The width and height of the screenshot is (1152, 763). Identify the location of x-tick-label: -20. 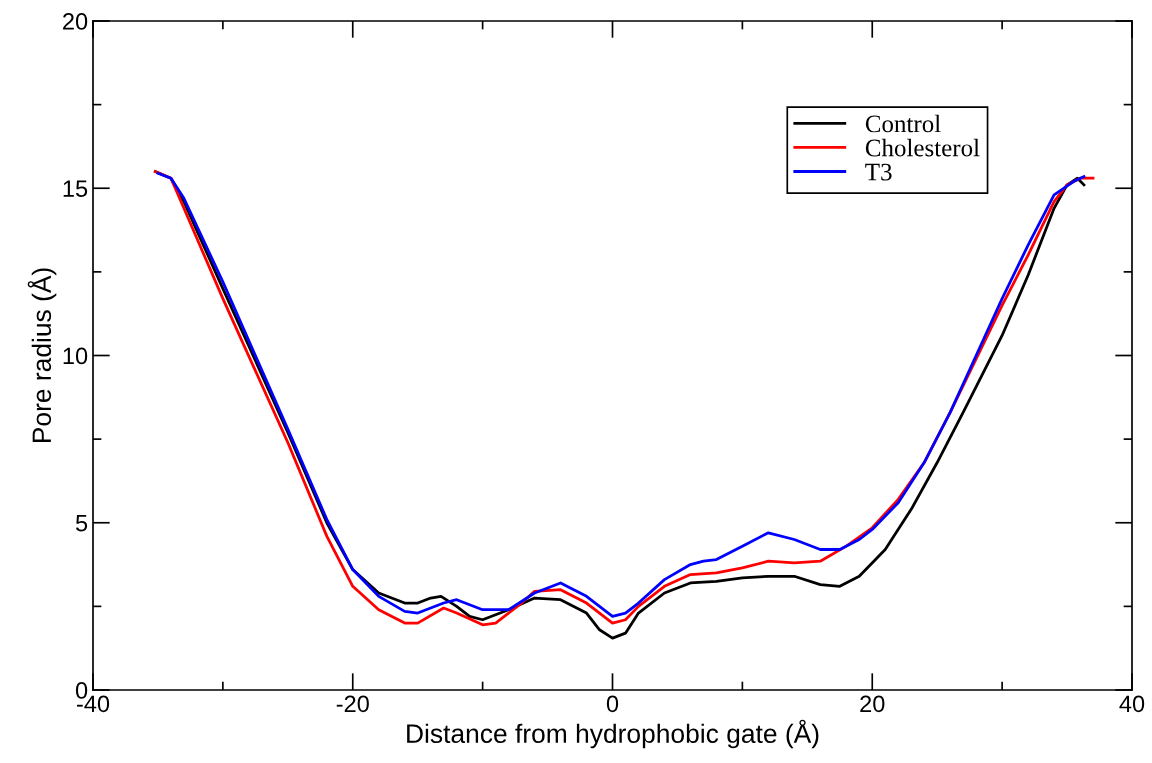
(352, 704).